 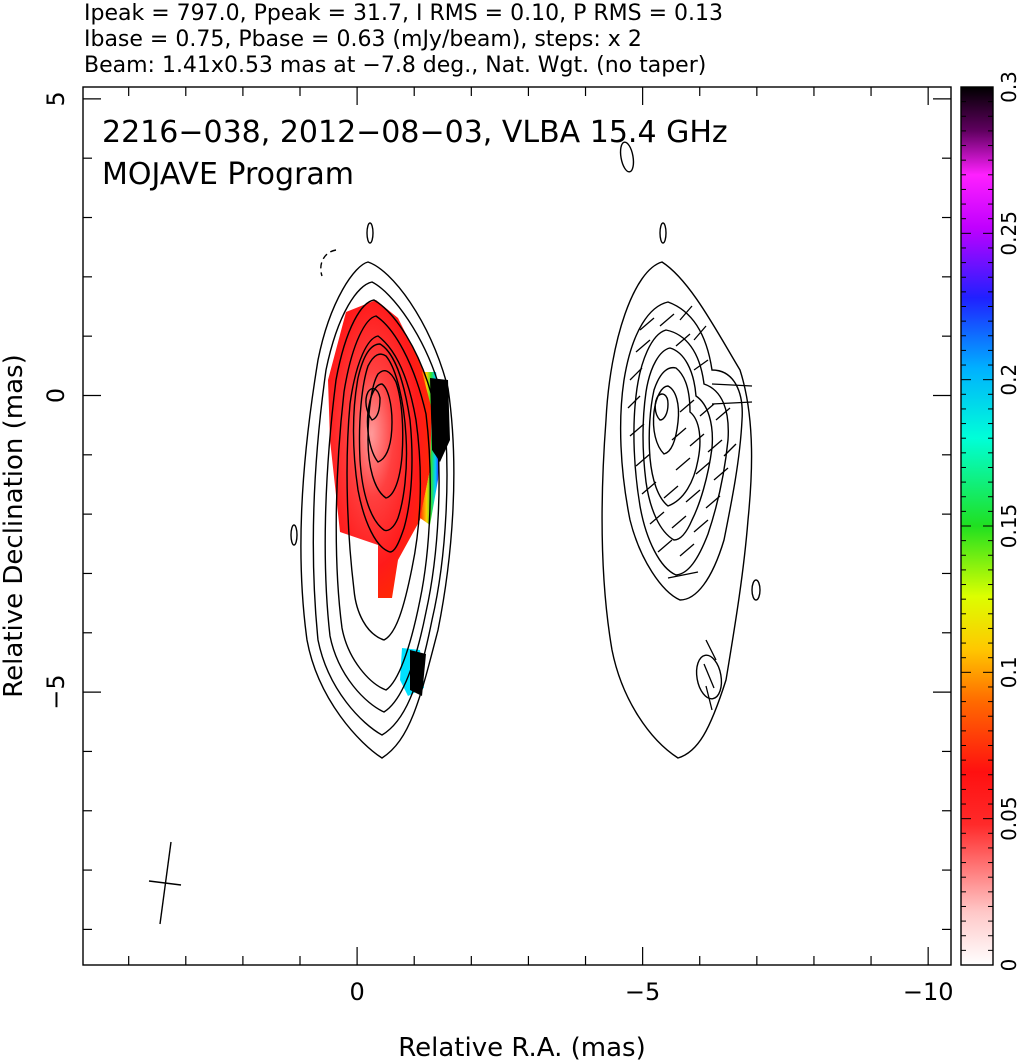 What do you see at coordinates (165, 883) in the screenshot?
I see `beam-symbol` at bounding box center [165, 883].